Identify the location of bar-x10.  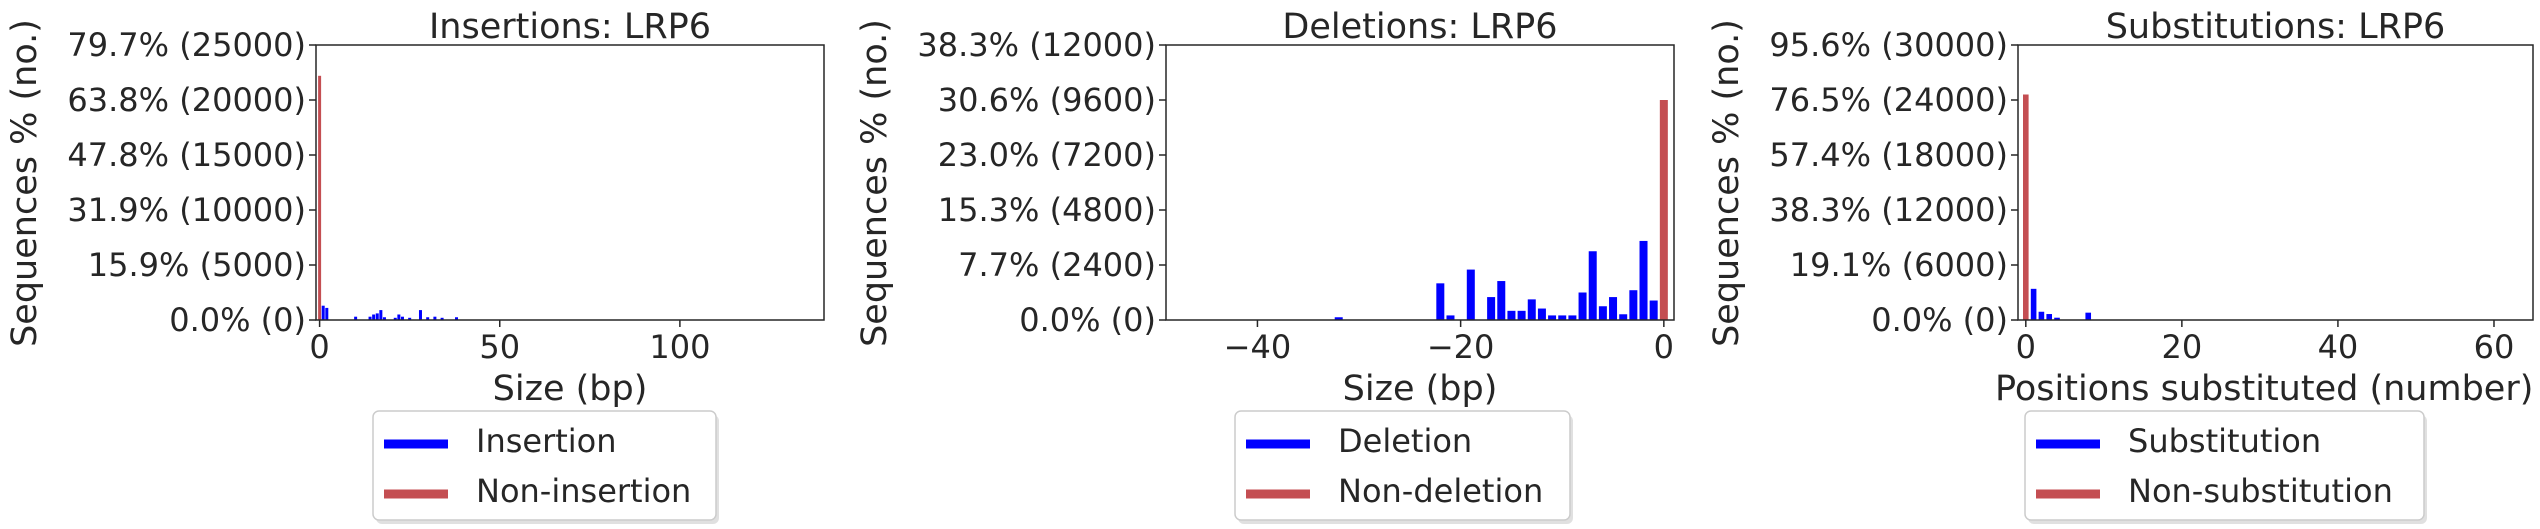
(356, 318).